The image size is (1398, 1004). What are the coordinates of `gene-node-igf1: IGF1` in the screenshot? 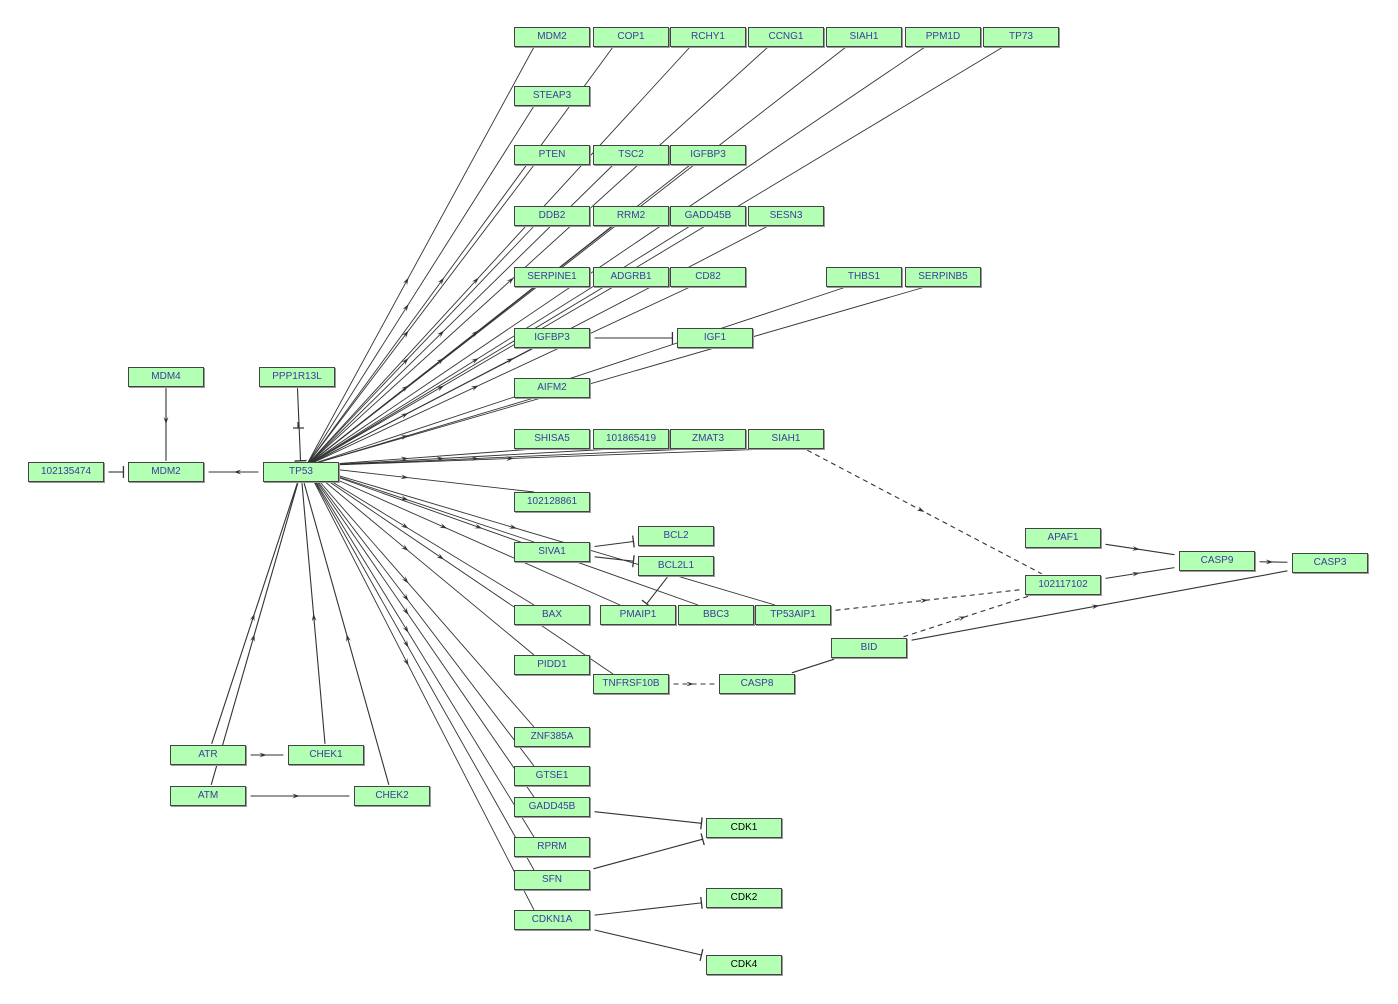 It's located at (715, 338).